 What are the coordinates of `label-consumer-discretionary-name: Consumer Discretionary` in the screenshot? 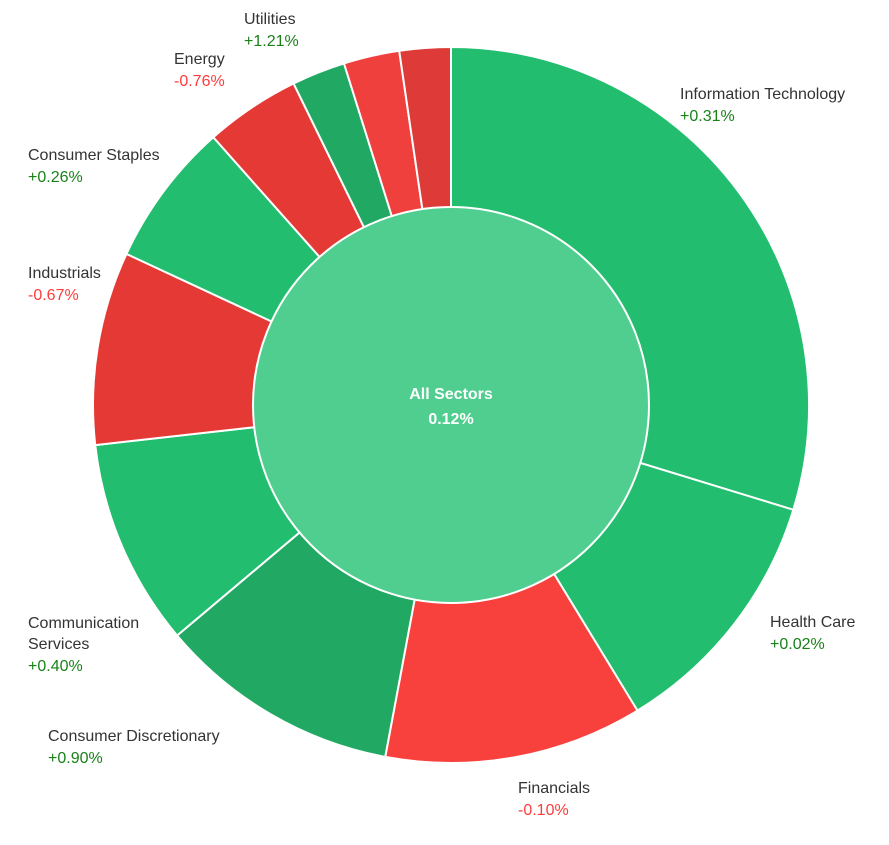 It's located at (134, 736).